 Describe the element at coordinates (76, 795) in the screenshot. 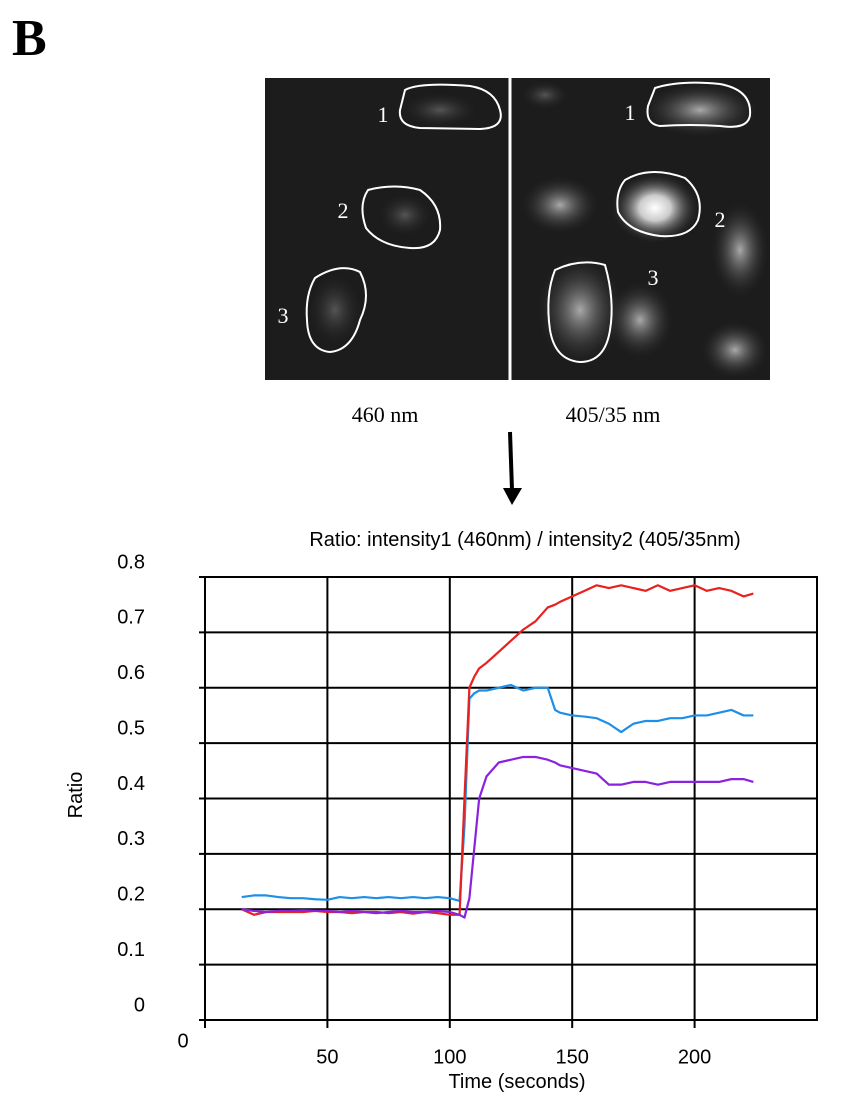

I see `y-axis-label: Ratio` at that location.